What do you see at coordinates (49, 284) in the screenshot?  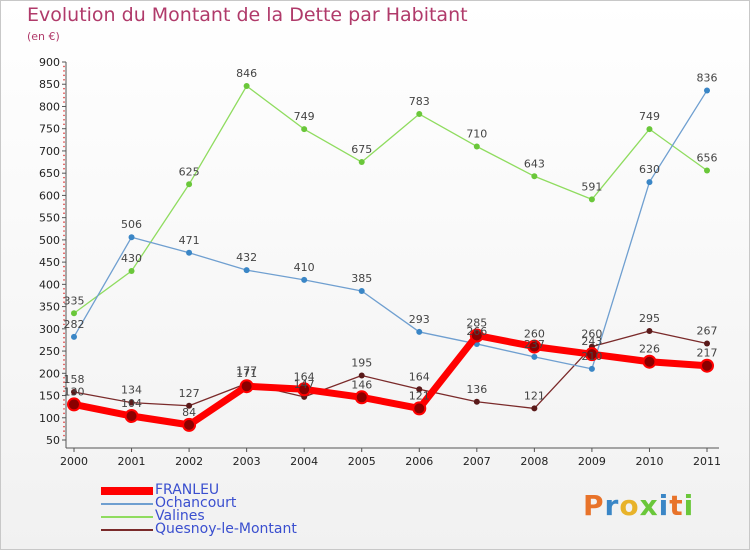 I see `y-tick-label: 400` at bounding box center [49, 284].